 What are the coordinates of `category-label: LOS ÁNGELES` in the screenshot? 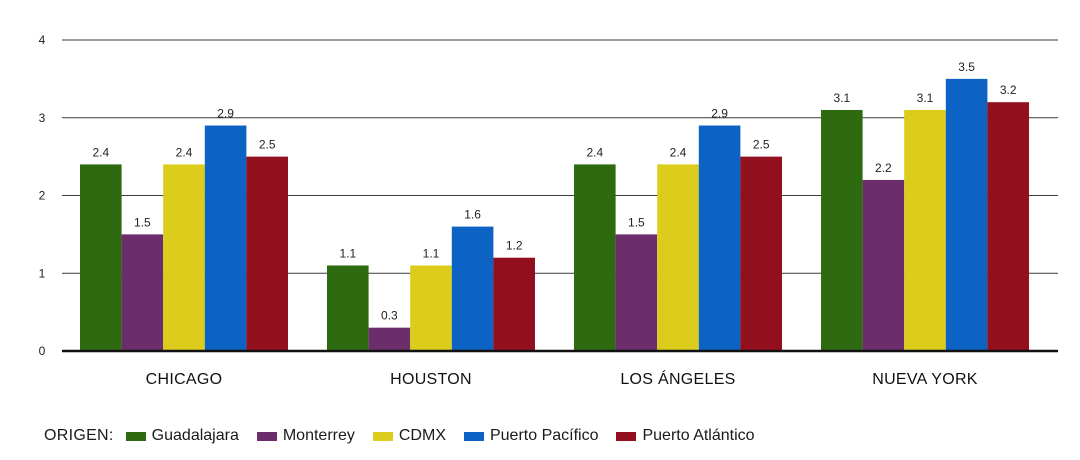 It's located at (677, 378).